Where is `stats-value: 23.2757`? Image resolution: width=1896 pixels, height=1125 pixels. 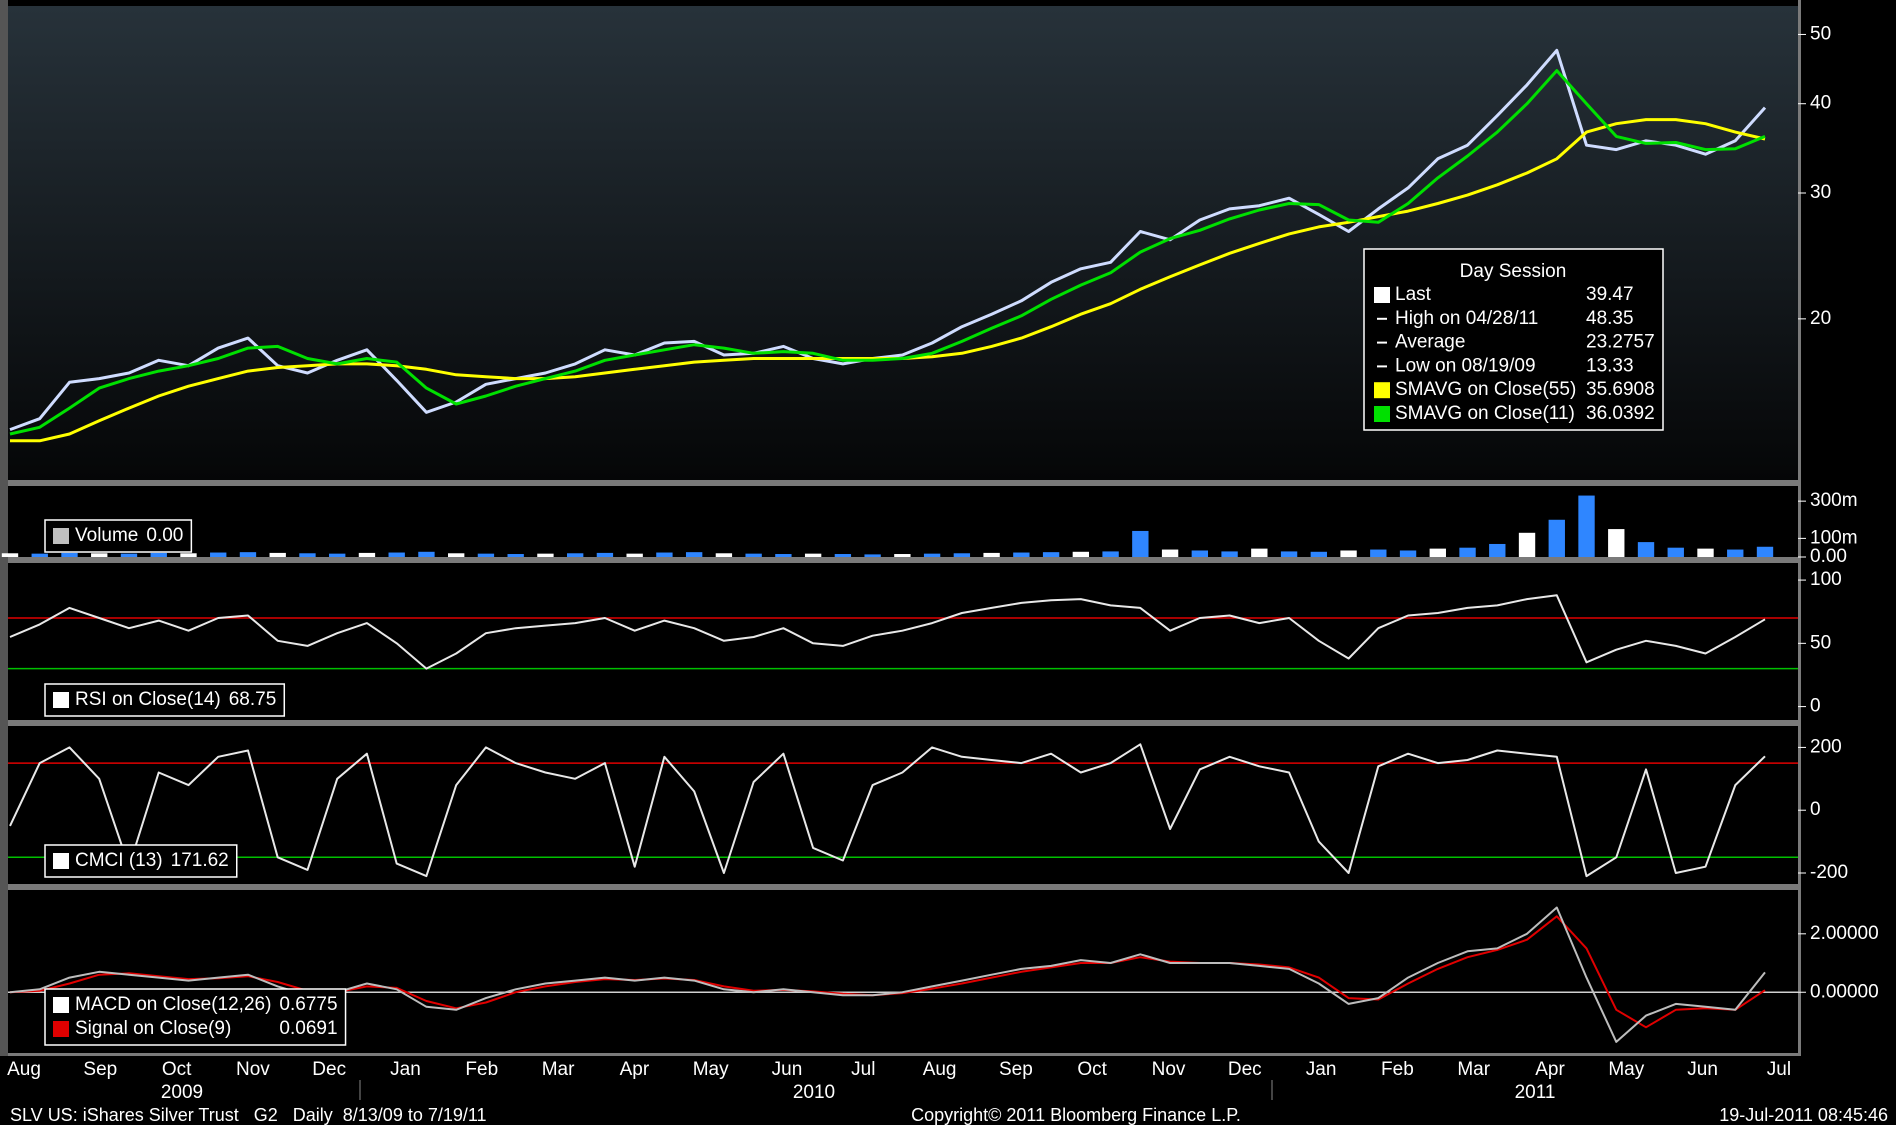 stats-value: 23.2757 is located at coordinates (1620, 342).